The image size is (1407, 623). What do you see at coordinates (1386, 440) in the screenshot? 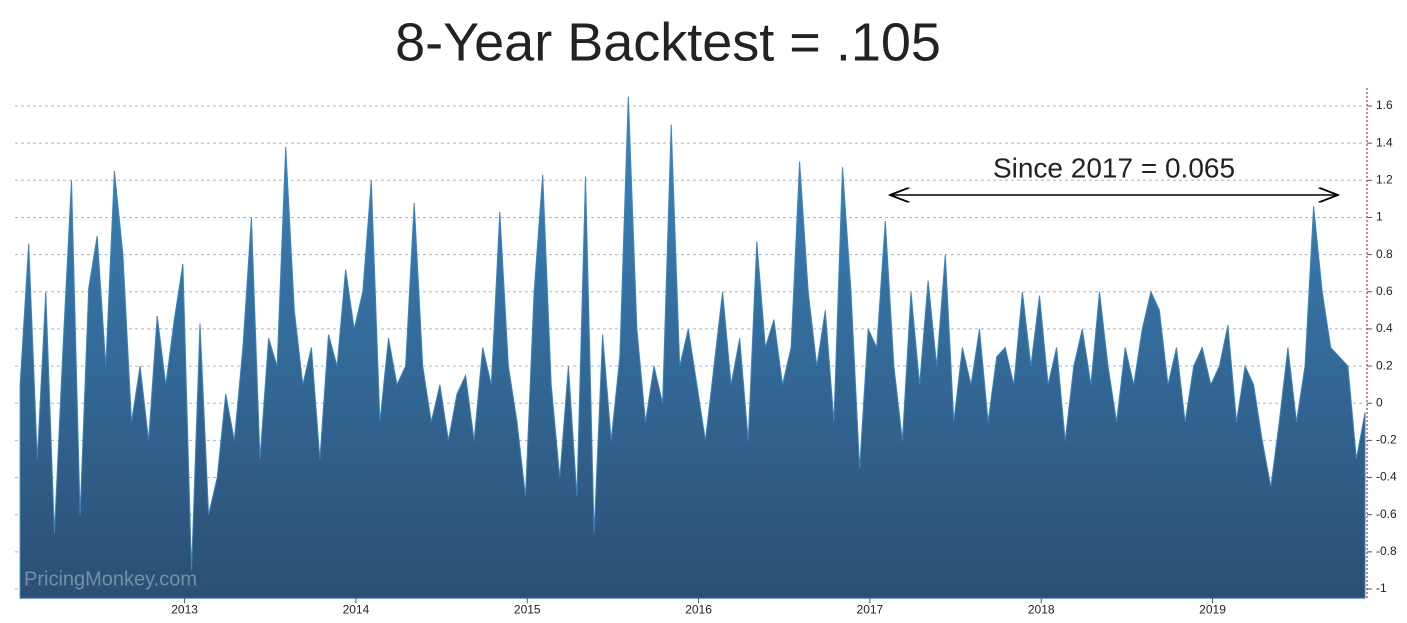
I see `y-tick-label: -0.2` at bounding box center [1386, 440].